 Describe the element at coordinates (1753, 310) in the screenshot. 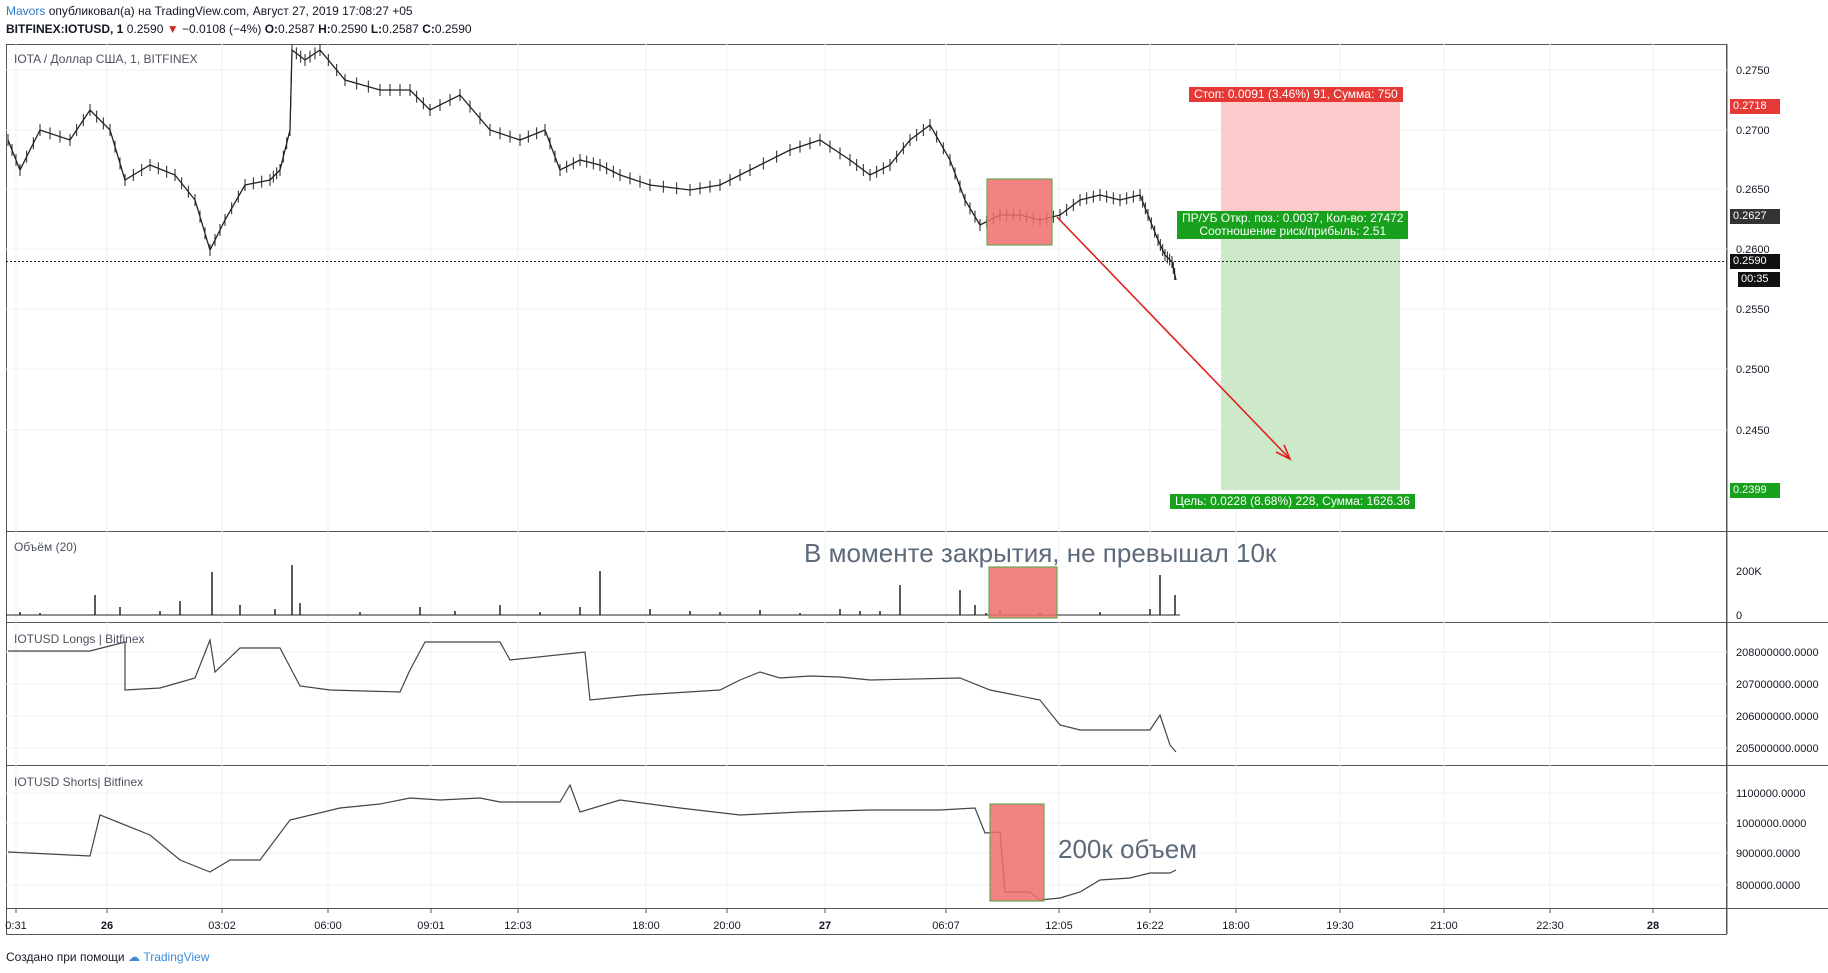

I see `price-axis-label: 0.2550` at that location.